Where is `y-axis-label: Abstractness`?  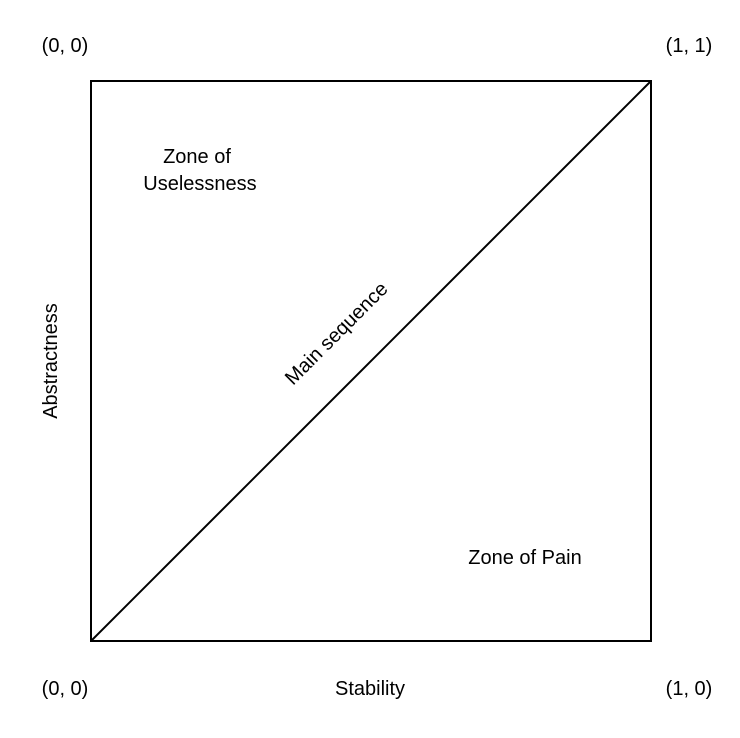
y-axis-label: Abstractness is located at coordinates (51, 361).